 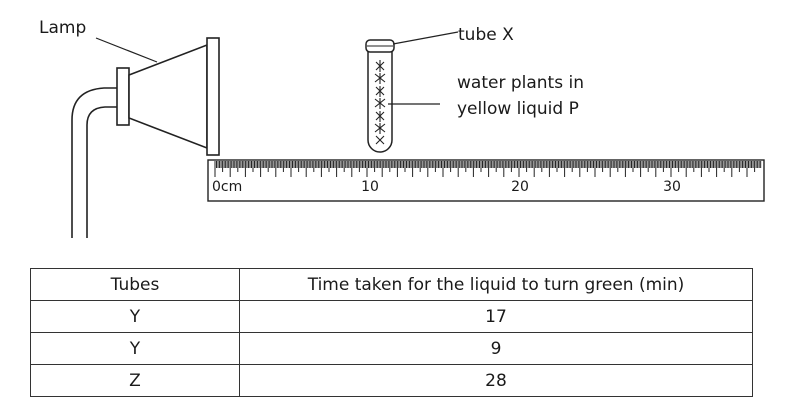 What do you see at coordinates (370, 187) in the screenshot?
I see `ruler-label-10: 10` at bounding box center [370, 187].